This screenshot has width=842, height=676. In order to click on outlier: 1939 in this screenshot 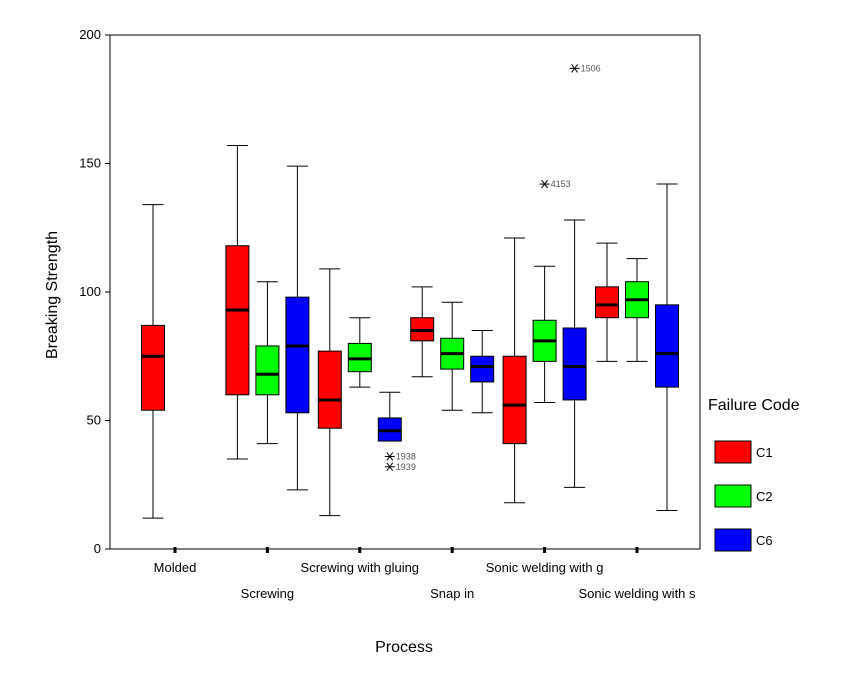, I will do `click(400, 467)`.